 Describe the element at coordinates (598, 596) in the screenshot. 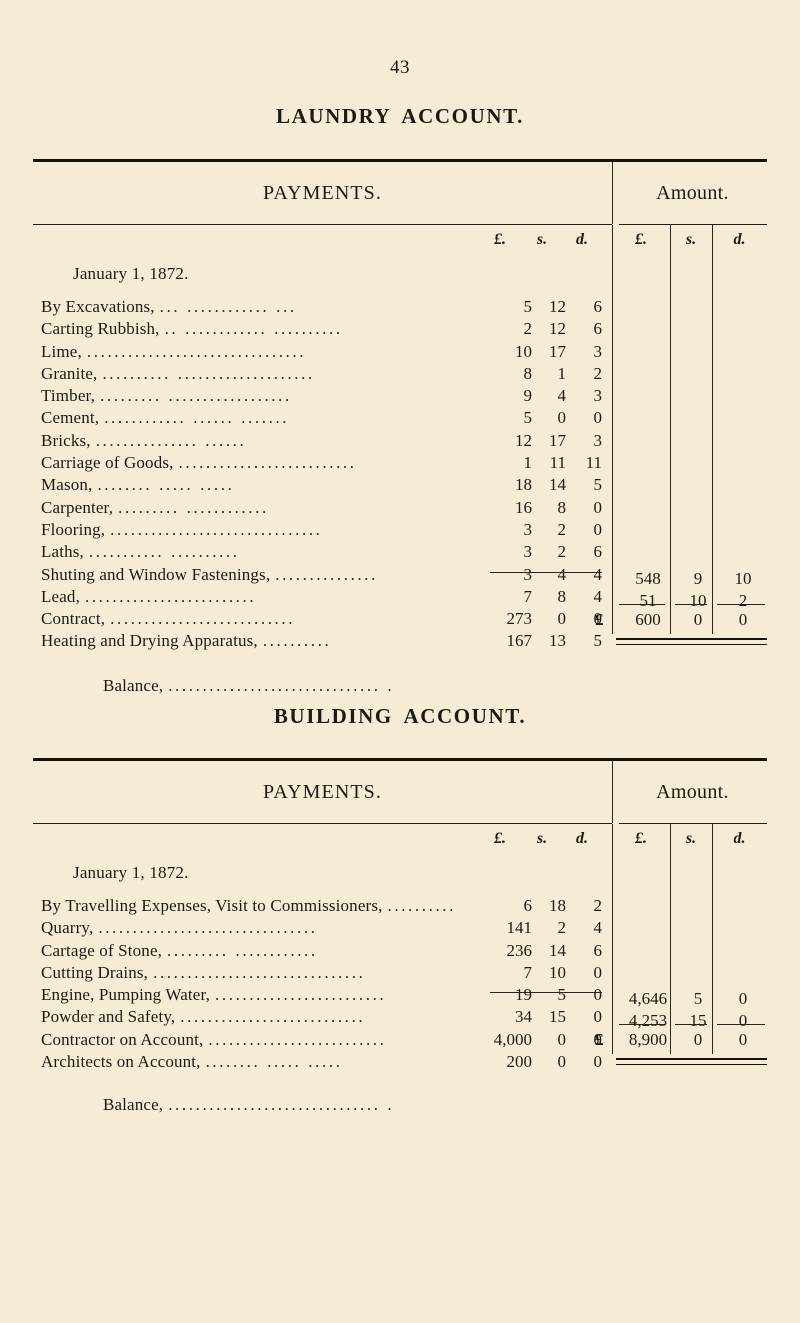

I see `entry-pence: 4` at that location.